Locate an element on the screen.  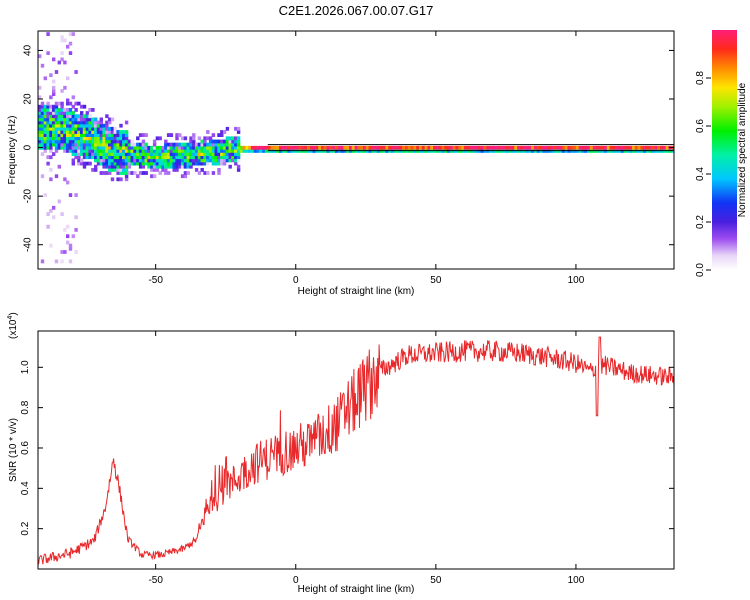
x-tick-label: 0 is located at coordinates (296, 580).